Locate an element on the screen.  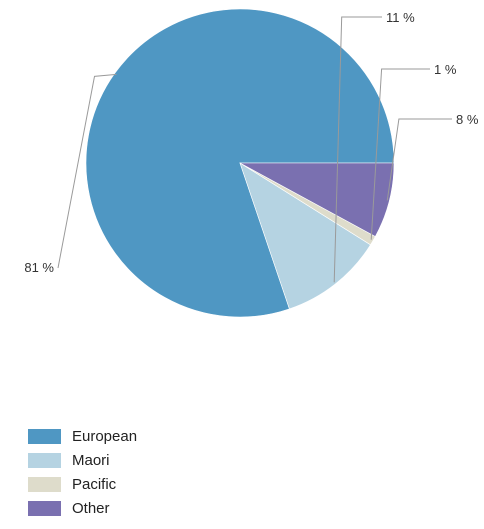
pie-slice-other is located at coordinates (317, 199).